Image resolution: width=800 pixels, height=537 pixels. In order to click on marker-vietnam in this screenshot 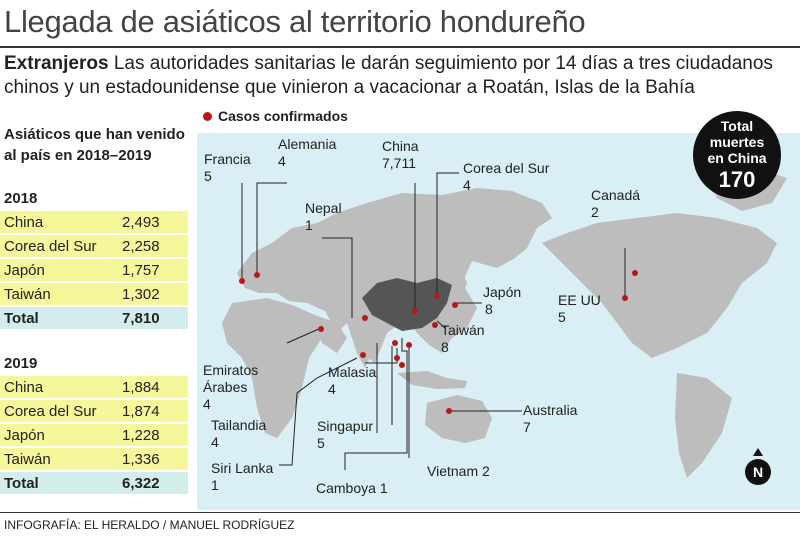, I will do `click(409, 345)`.